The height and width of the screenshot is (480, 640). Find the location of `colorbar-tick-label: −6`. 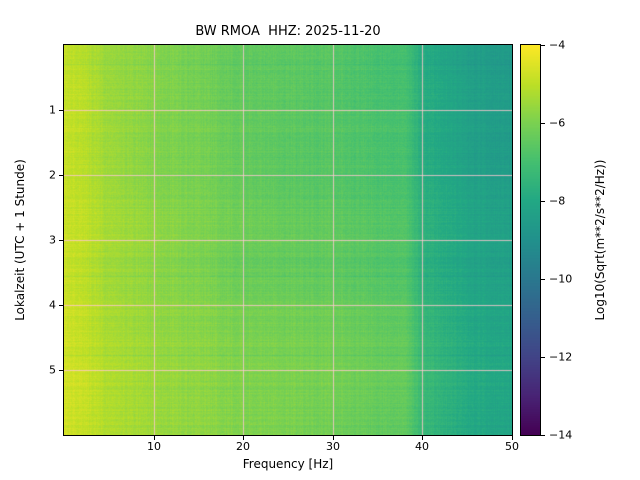

colorbar-tick-label: −6 is located at coordinates (557, 123).